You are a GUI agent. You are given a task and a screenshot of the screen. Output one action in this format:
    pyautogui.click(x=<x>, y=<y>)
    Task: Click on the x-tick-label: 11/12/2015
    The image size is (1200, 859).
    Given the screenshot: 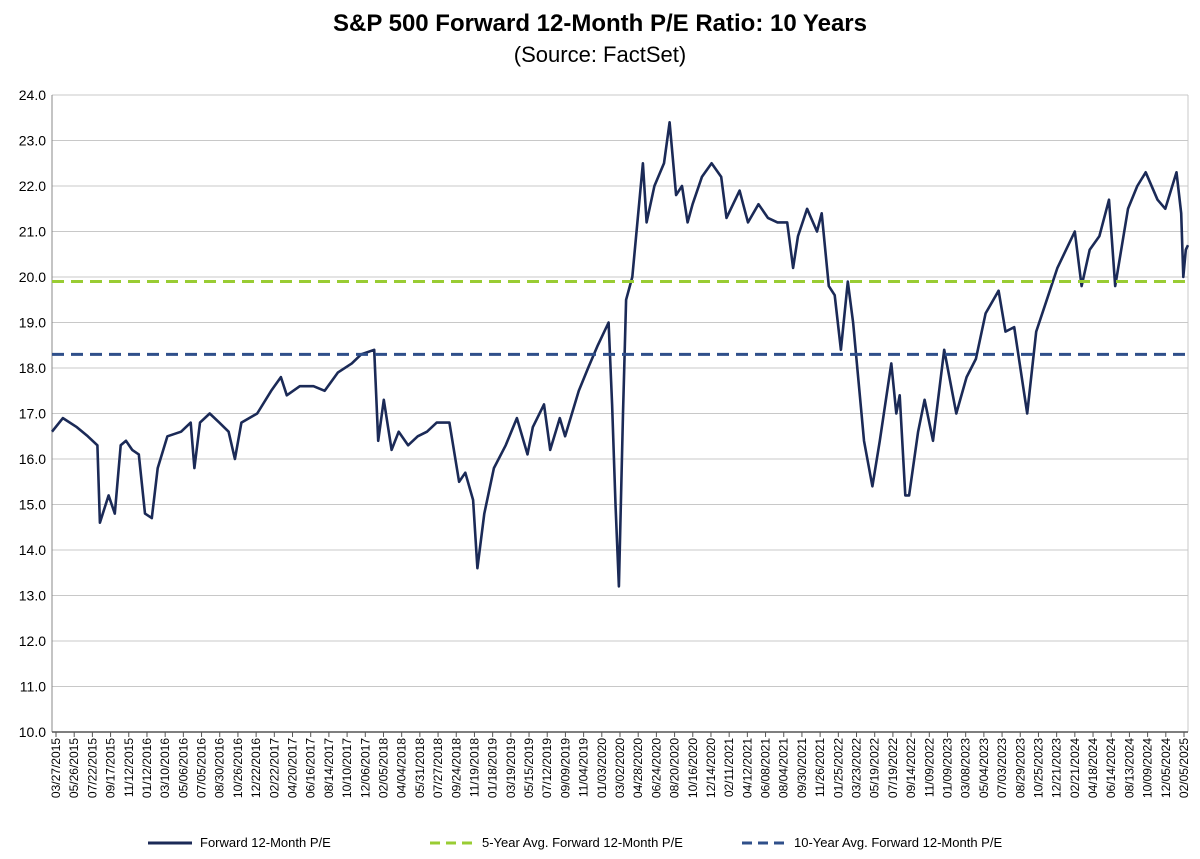 What is the action you would take?
    pyautogui.click(x=129, y=767)
    